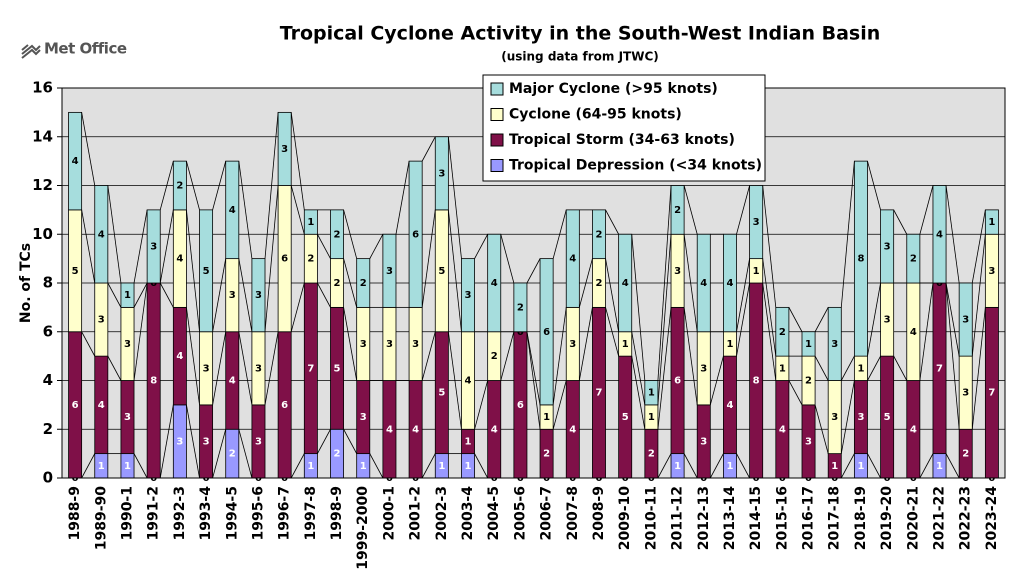 This screenshot has width=1024, height=580. I want to click on value-label: 0, so click(520, 332).